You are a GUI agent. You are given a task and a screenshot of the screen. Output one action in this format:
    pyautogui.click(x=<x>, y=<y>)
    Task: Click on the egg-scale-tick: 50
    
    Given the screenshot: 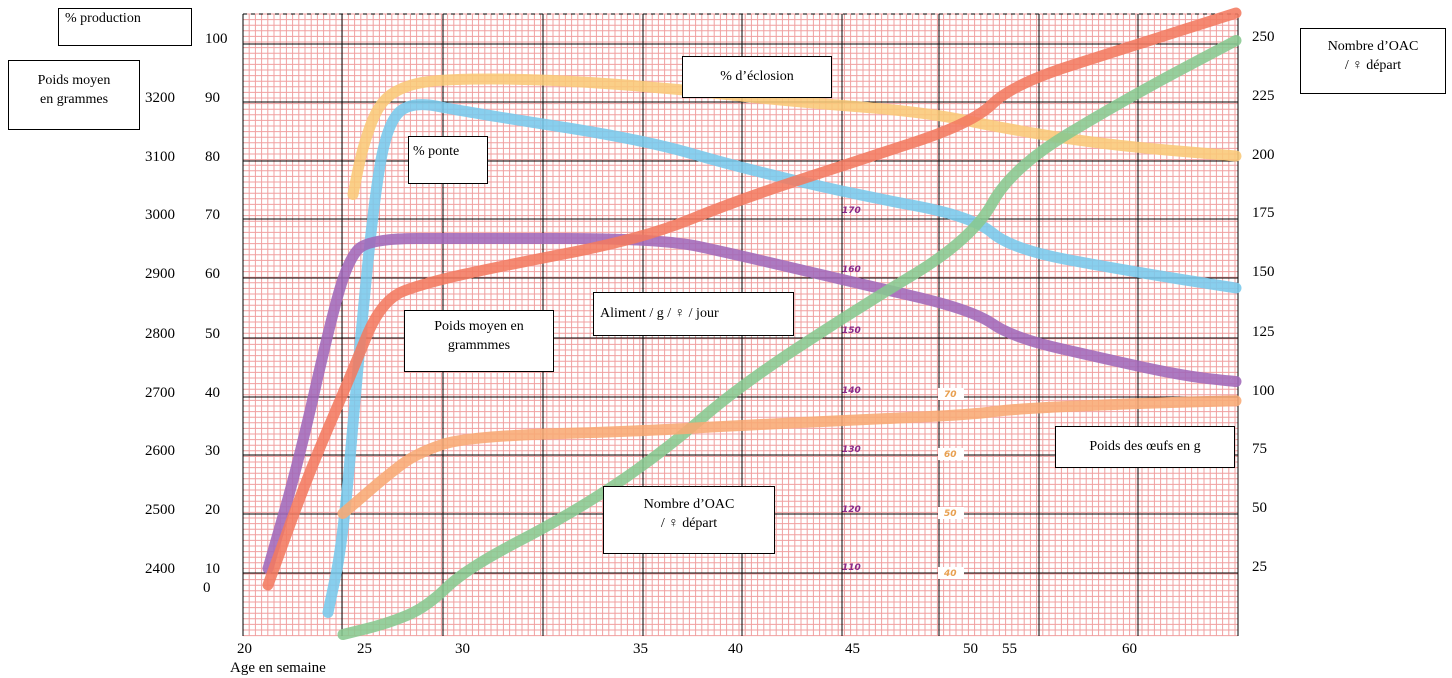 What is the action you would take?
    pyautogui.click(x=950, y=514)
    